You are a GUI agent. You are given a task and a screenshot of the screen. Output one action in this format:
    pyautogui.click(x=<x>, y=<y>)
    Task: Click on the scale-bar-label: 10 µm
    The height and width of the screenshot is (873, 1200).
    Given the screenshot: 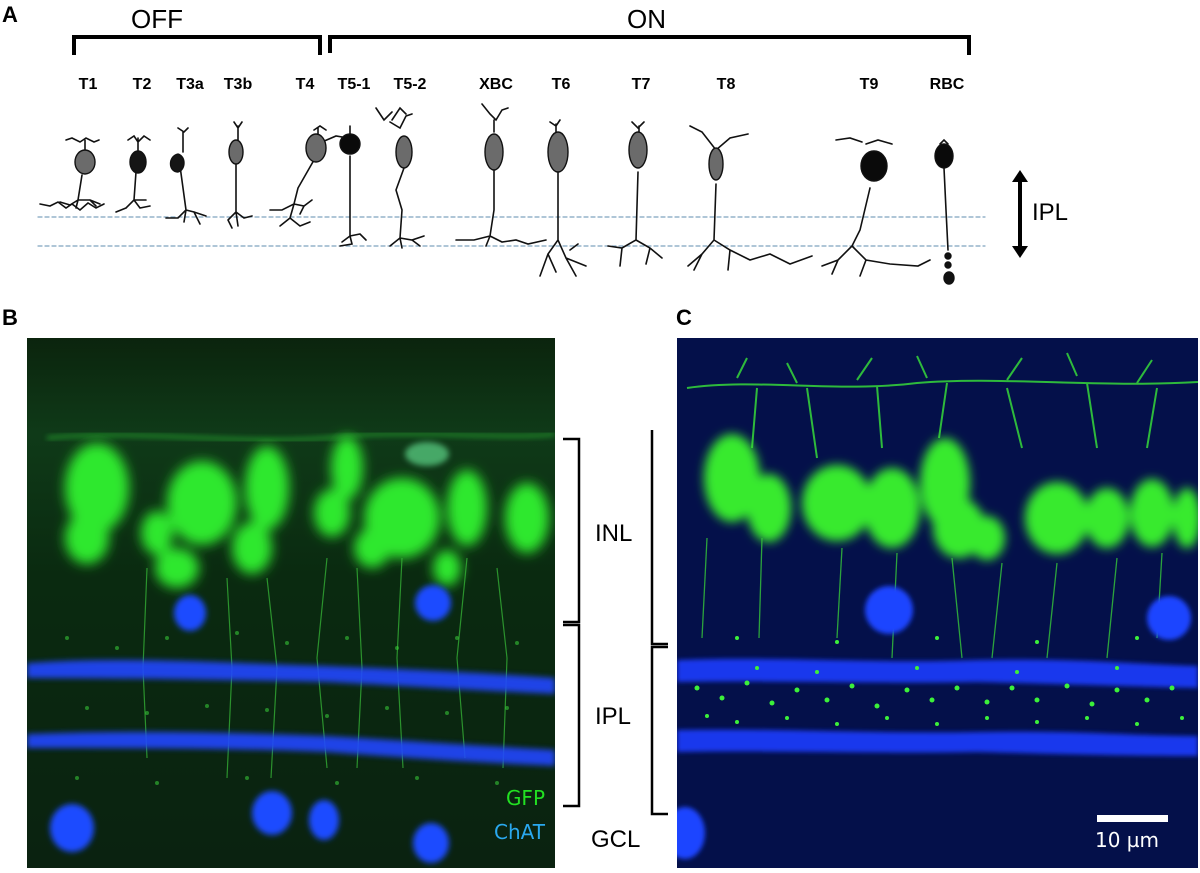 What is the action you would take?
    pyautogui.click(x=1127, y=840)
    